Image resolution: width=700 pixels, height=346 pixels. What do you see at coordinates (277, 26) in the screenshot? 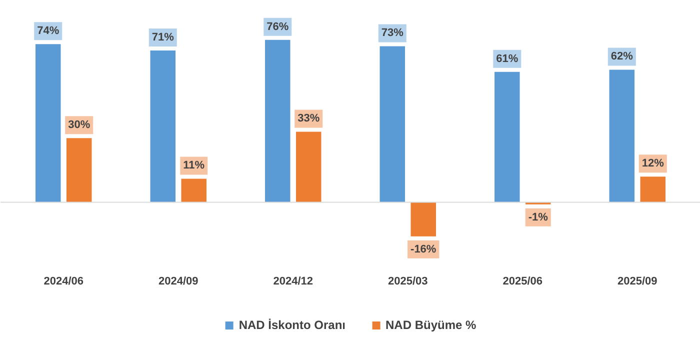
I see `data-label: 76%` at bounding box center [277, 26].